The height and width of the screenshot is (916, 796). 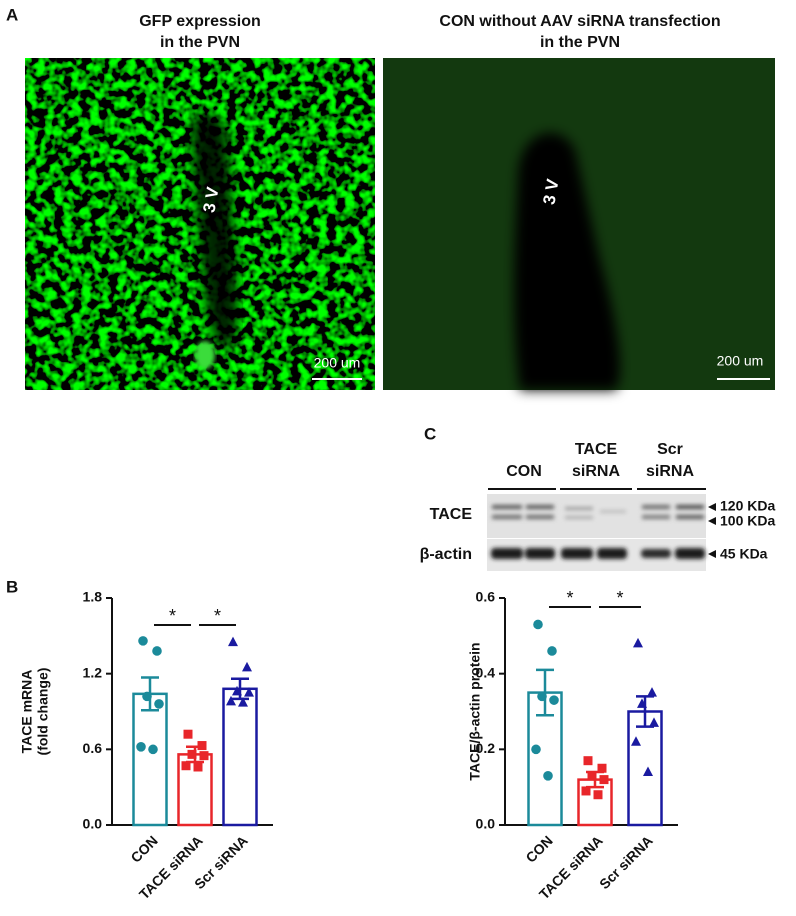 I want to click on x-tick-label: Scr siRNA, so click(x=626, y=862).